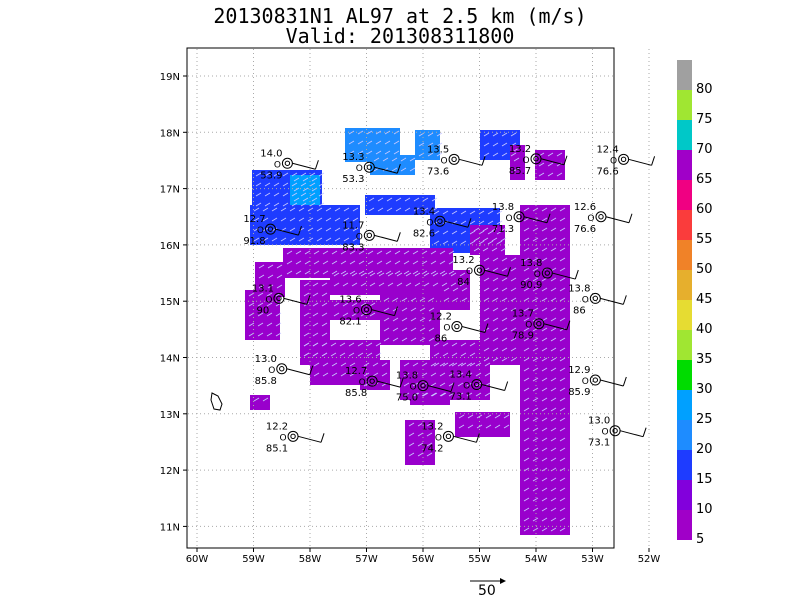  What do you see at coordinates (607, 171) in the screenshot?
I see `station-value-bottom: 76.6` at bounding box center [607, 171].